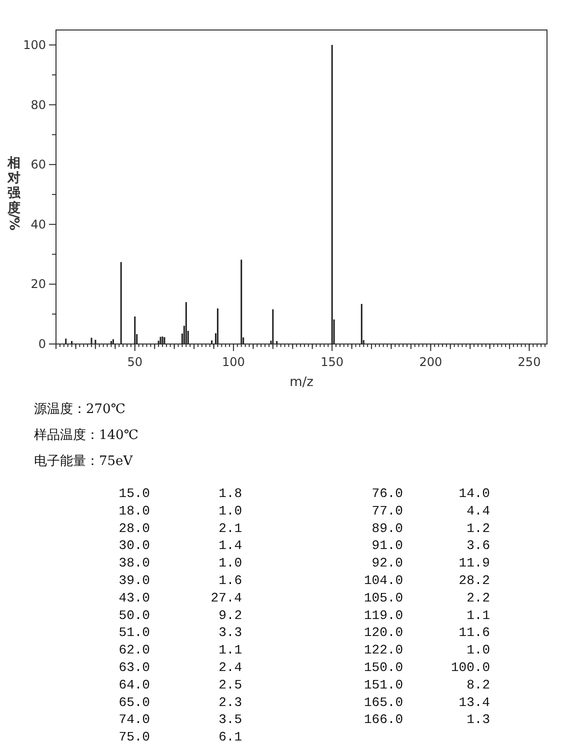  I want to click on text: 105.0, so click(383, 598).